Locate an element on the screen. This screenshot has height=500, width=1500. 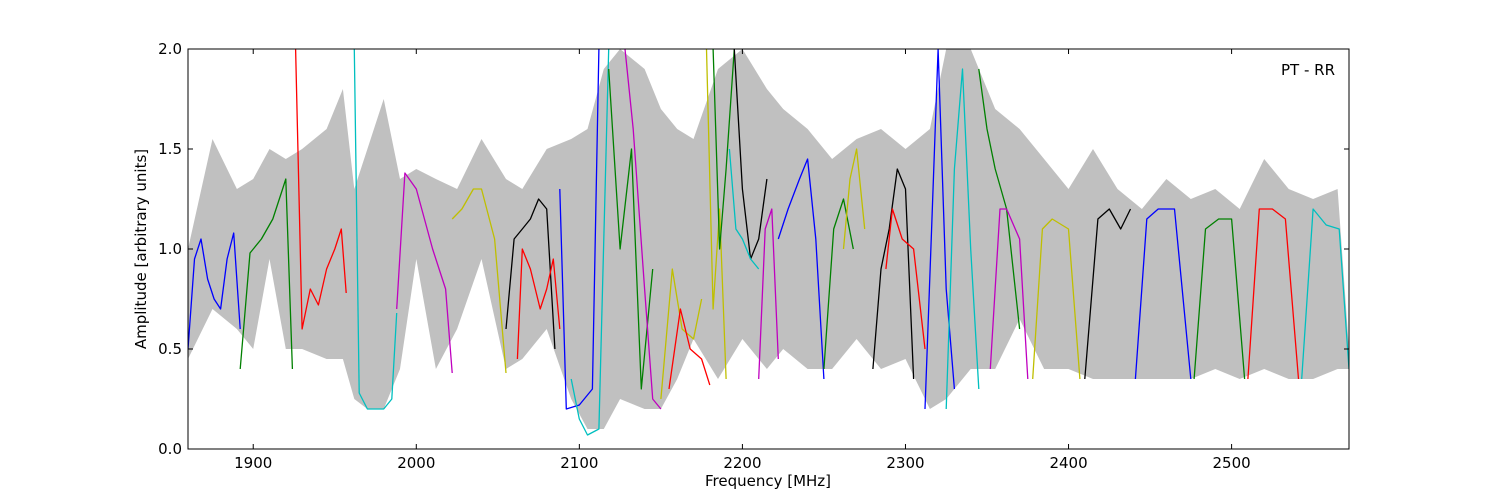
panel-annotation: PT - RR is located at coordinates (1308, 70).